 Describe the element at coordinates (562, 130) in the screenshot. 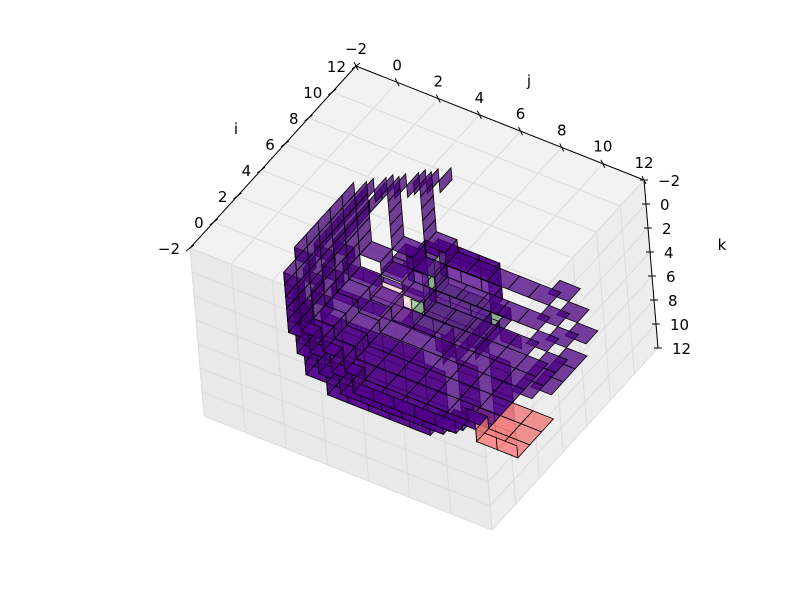

I see `tick-label-j: 8` at that location.